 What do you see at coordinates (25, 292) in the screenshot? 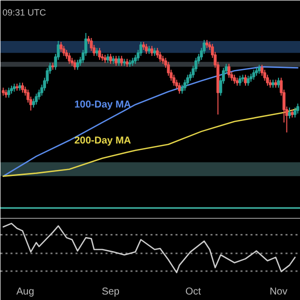
I see `x-tick-label: Aug` at bounding box center [25, 292].